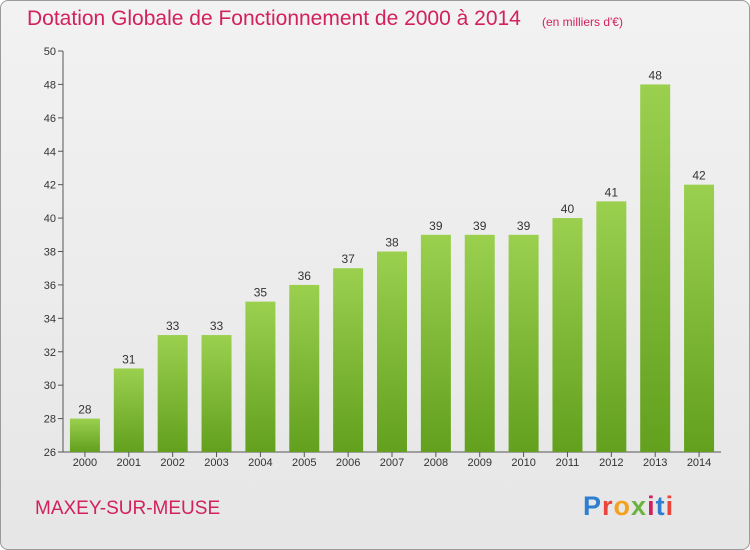 This screenshot has height=550, width=750. Describe the element at coordinates (568, 209) in the screenshot. I see `bar-value-label: 40` at that location.